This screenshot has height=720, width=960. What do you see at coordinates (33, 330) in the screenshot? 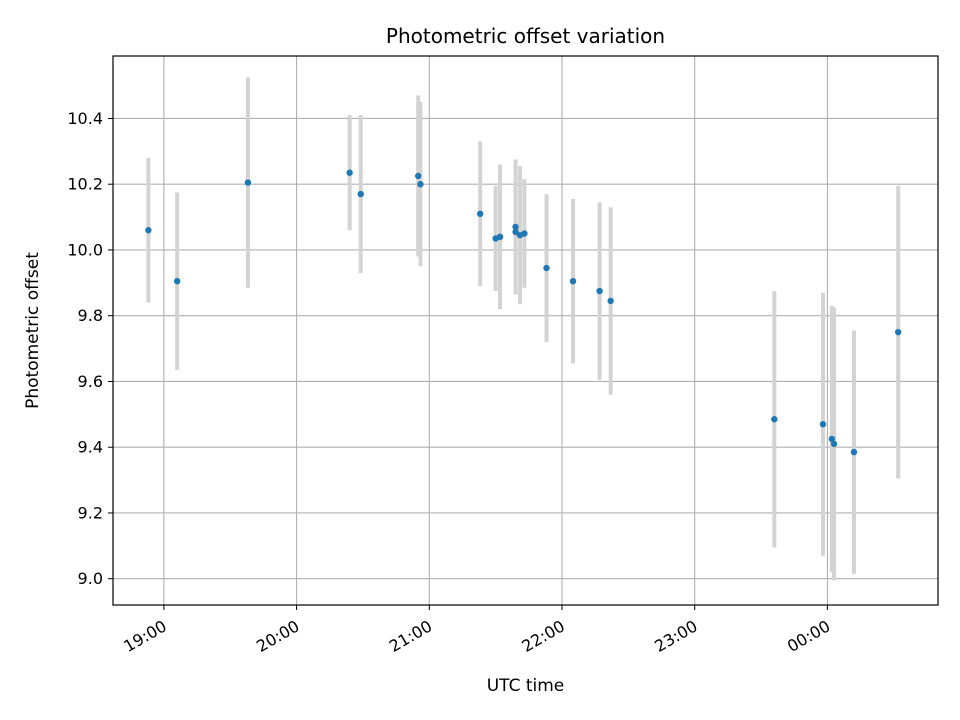
I see `y-axis-label: Photometric offset` at bounding box center [33, 330].